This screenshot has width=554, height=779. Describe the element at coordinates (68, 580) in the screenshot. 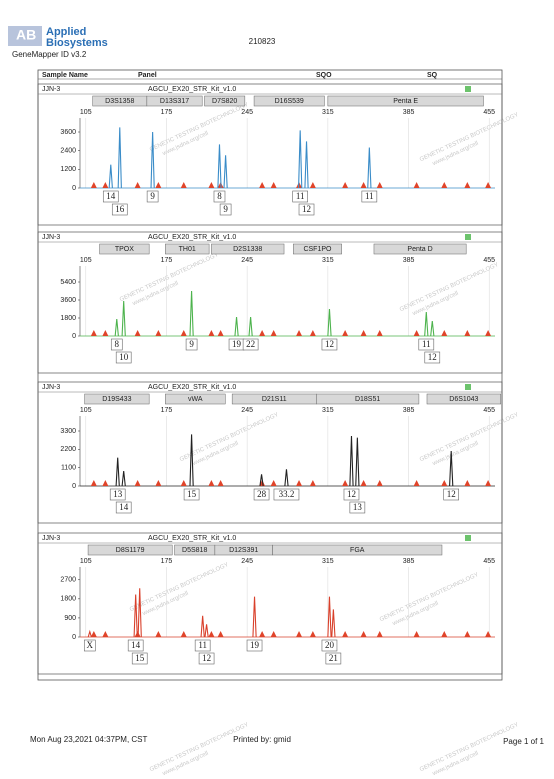

I see `y-tick-label: 2700` at that location.